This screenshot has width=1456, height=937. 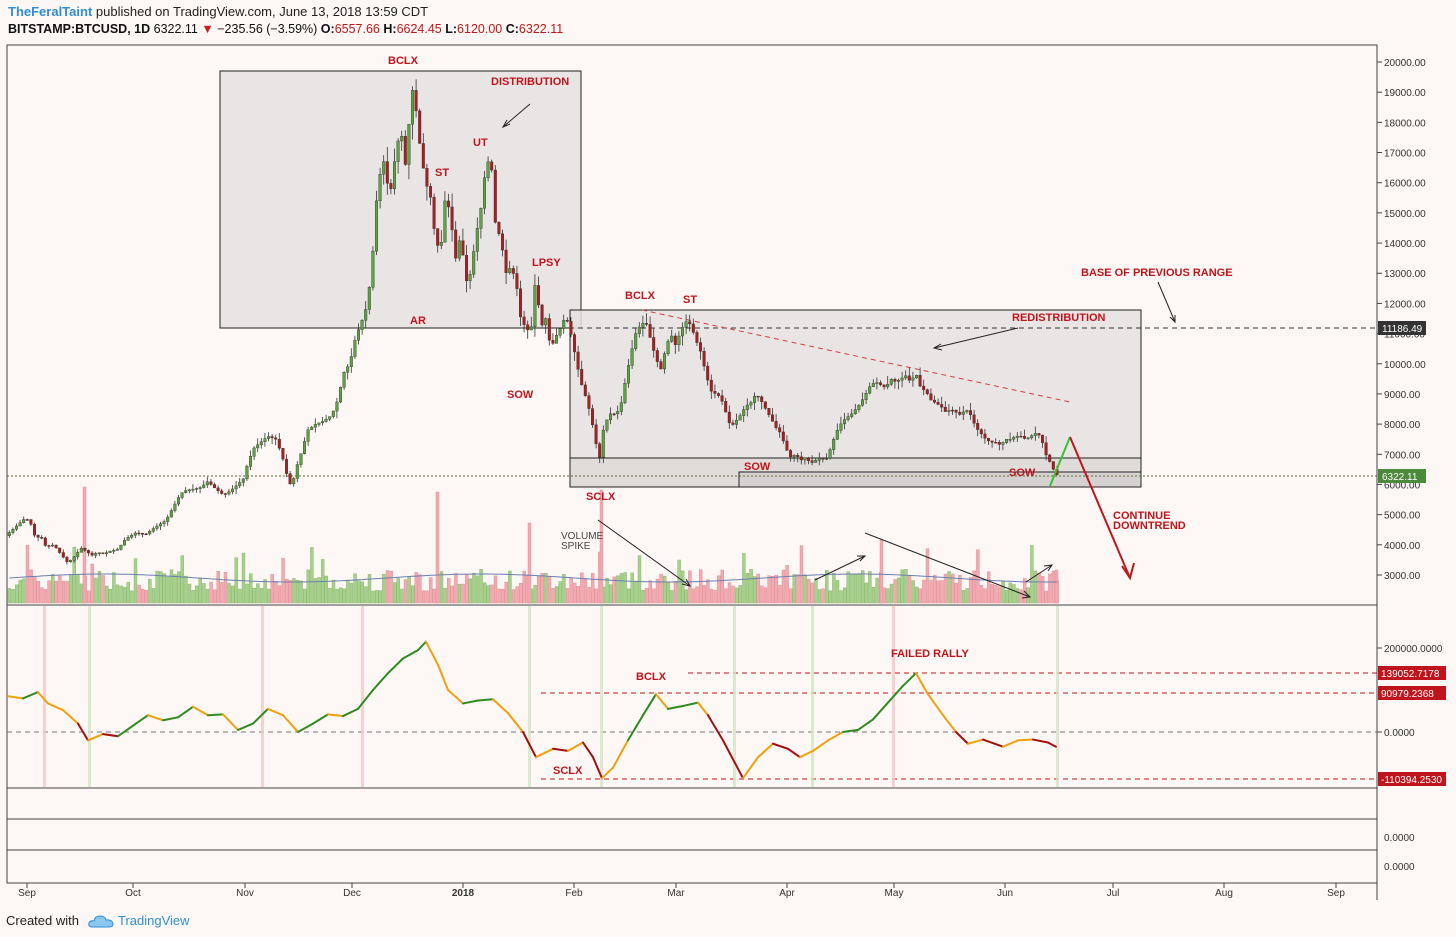 What do you see at coordinates (154, 920) in the screenshot?
I see `tradingview-link: TradingView` at bounding box center [154, 920].